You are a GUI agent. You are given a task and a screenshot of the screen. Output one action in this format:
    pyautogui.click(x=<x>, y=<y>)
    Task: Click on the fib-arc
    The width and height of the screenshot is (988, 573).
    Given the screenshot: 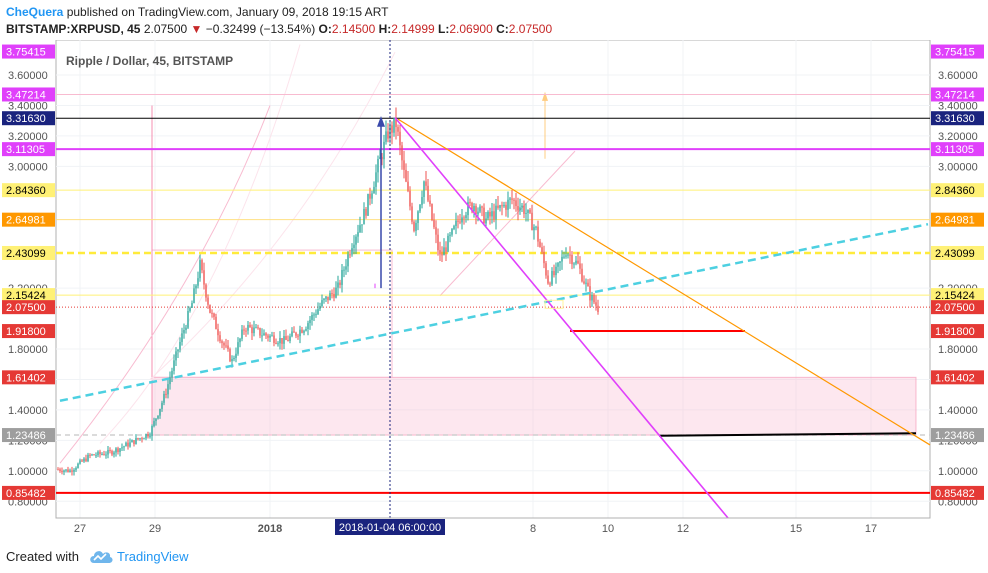 What is the action you would take?
    pyautogui.click(x=200, y=244)
    